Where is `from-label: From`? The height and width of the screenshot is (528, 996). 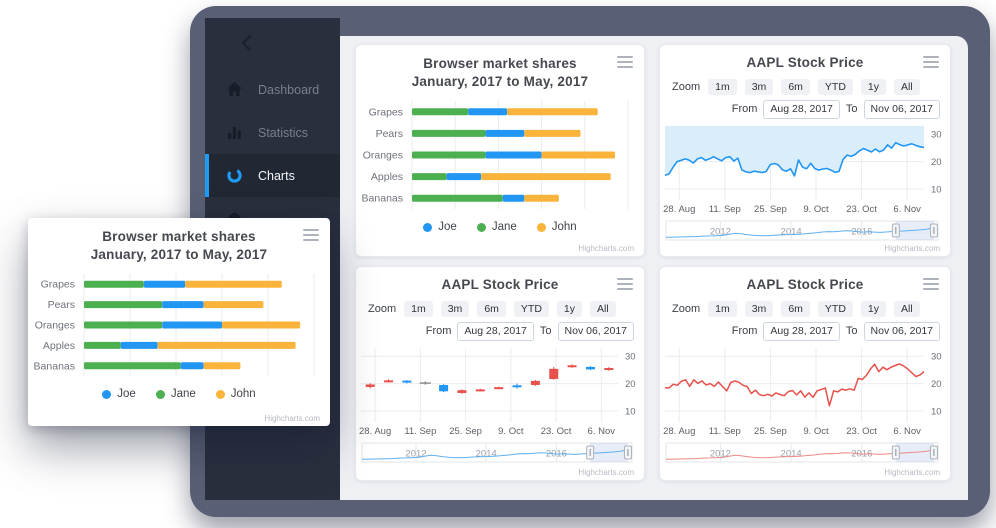 from-label: From is located at coordinates (744, 331).